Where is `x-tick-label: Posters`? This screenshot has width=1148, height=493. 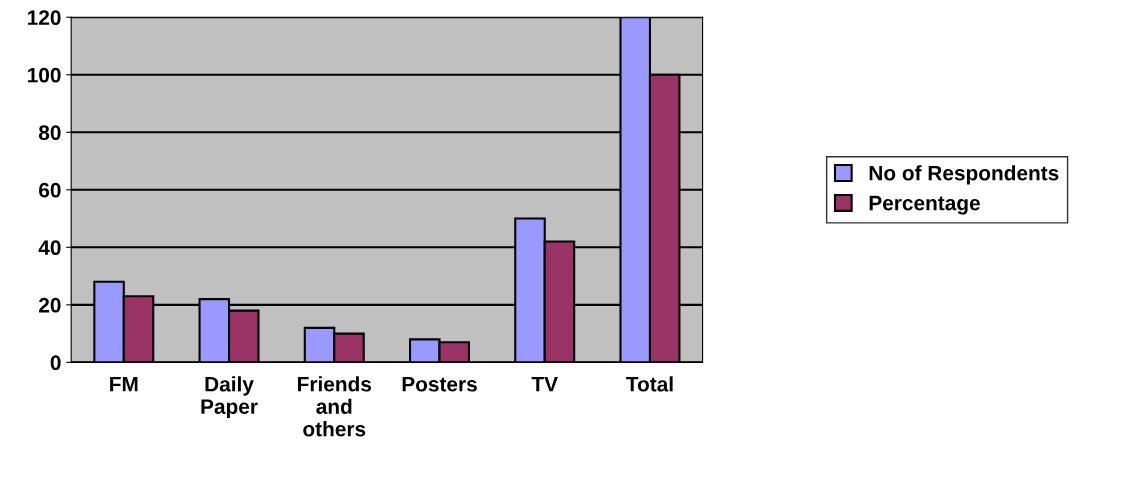
x-tick-label: Posters is located at coordinates (439, 384).